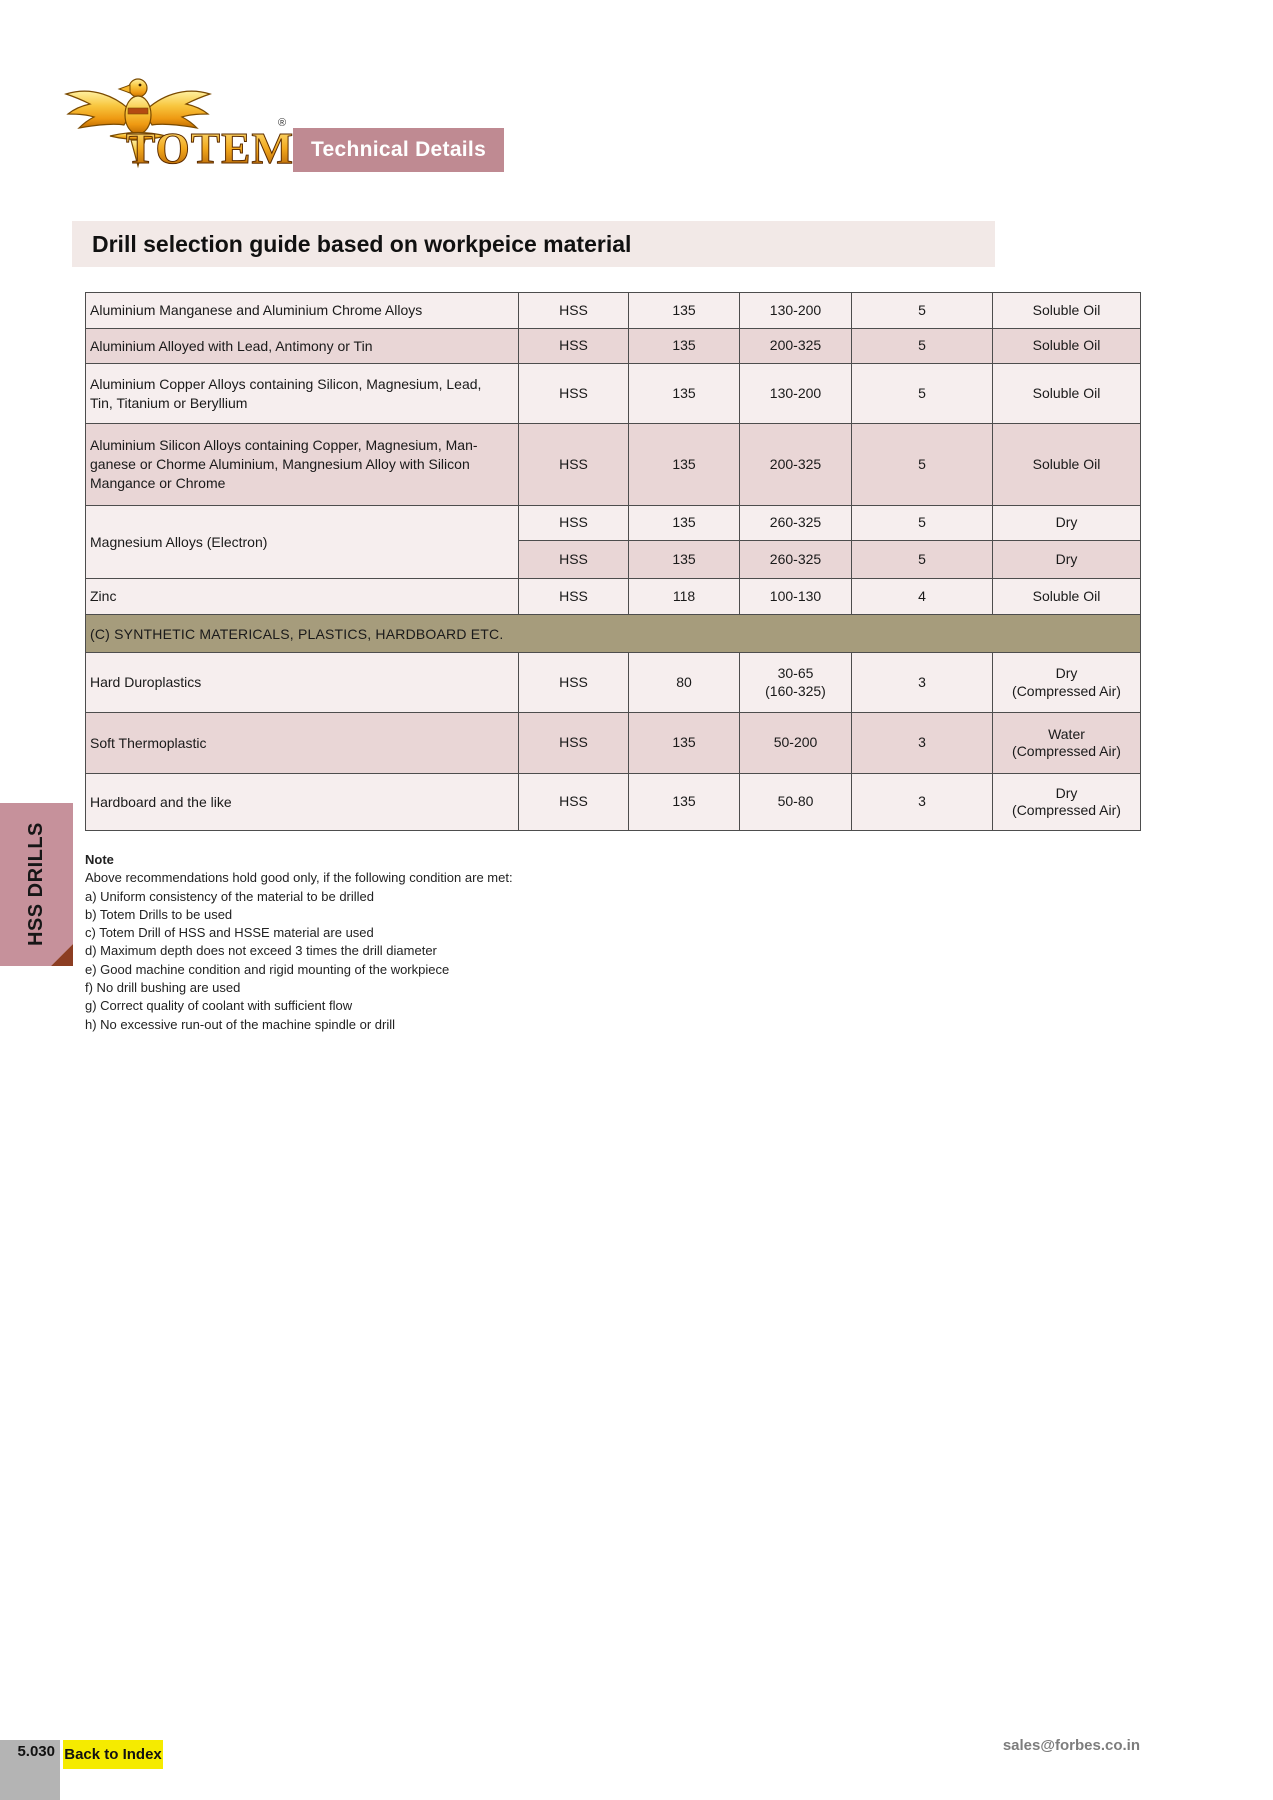  Describe the element at coordinates (302, 743) in the screenshot. I see `material-cell: Soft Thermoplastic` at that location.